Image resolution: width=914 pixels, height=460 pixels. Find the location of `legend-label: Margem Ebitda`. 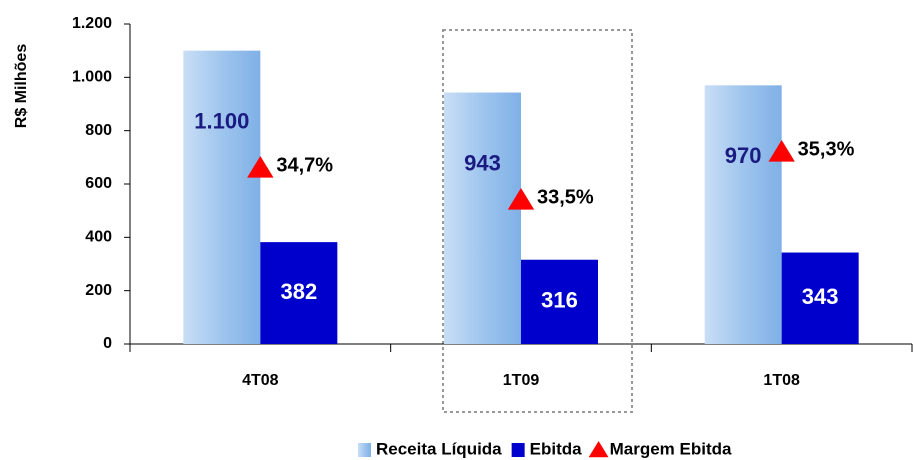

legend-label: Margem Ebitda is located at coordinates (671, 448).